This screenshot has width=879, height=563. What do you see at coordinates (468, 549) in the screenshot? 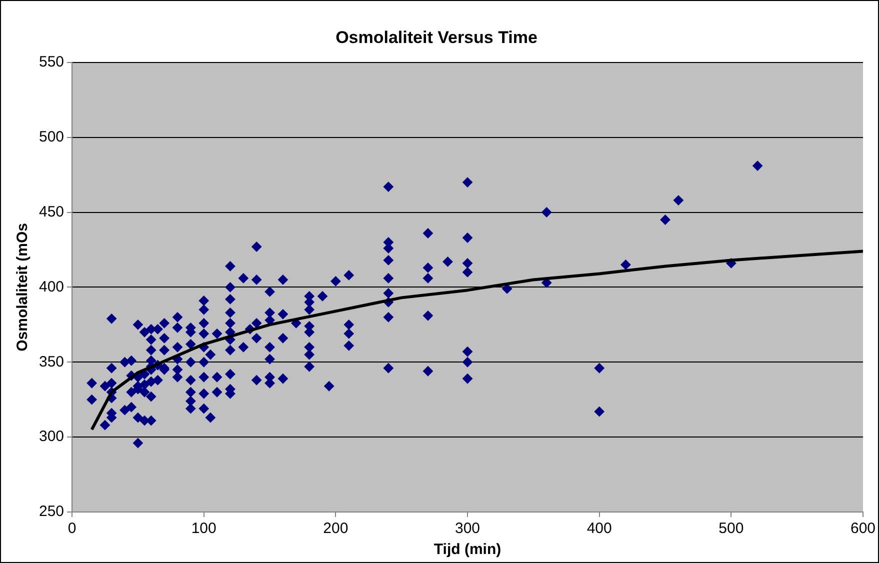
I see `x-axis-title: Tijd (min)` at bounding box center [468, 549].